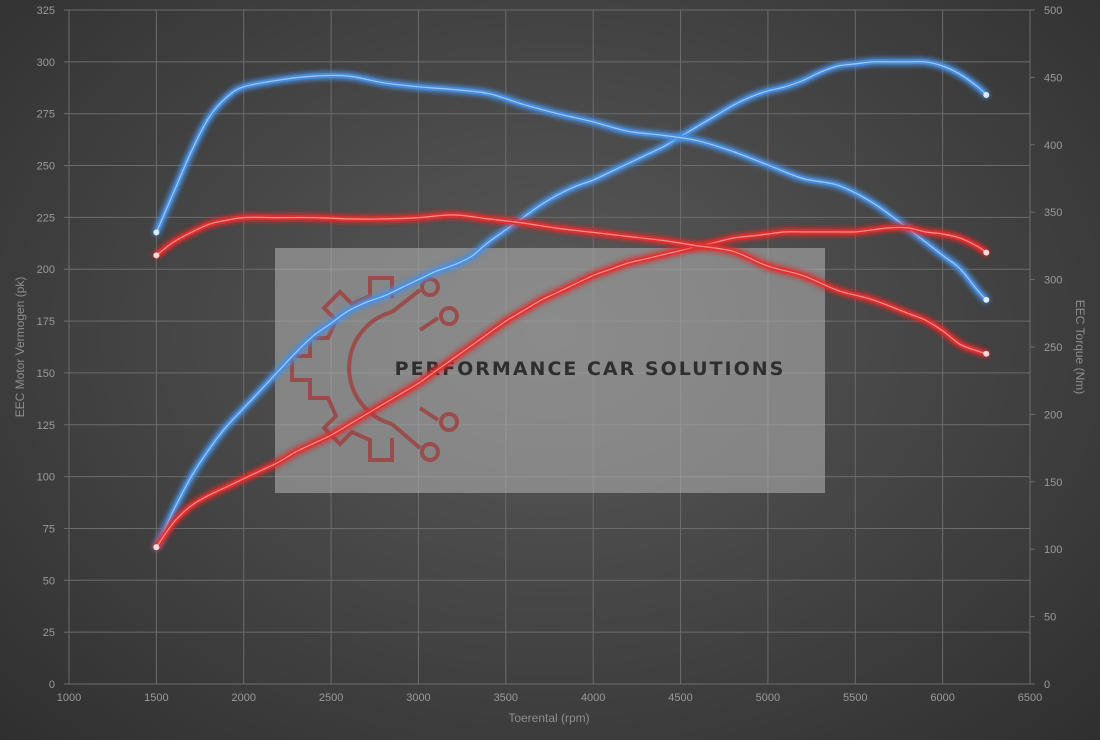 The width and height of the screenshot is (1100, 740). Describe the element at coordinates (548, 718) in the screenshot. I see `x-axis-title: Toerental (rpm)` at that location.